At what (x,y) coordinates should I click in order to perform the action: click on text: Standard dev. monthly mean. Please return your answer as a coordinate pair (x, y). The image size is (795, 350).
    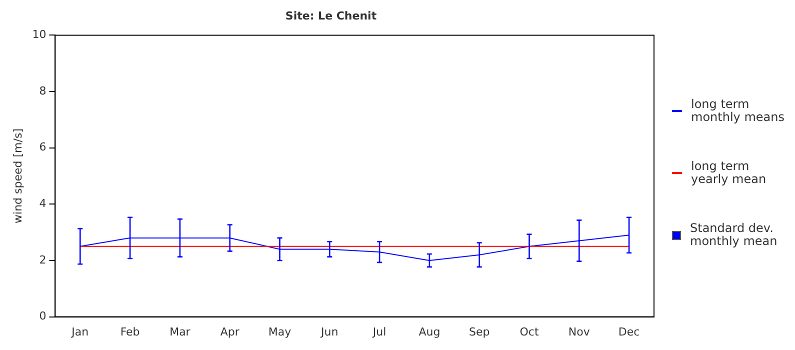
    Looking at the image, I should click on (734, 234).